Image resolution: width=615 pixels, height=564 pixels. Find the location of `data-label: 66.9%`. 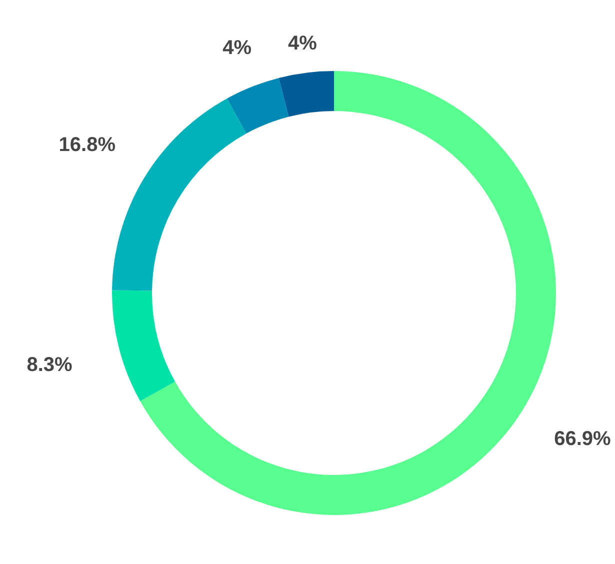

data-label: 66.9% is located at coordinates (583, 439).